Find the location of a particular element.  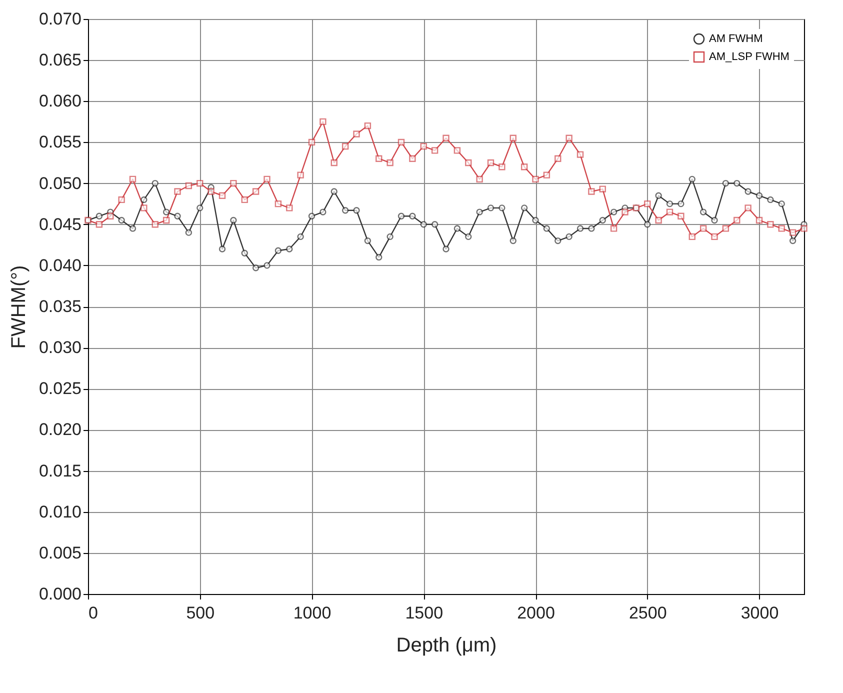

legend-label: AM FWHM is located at coordinates (736, 39).